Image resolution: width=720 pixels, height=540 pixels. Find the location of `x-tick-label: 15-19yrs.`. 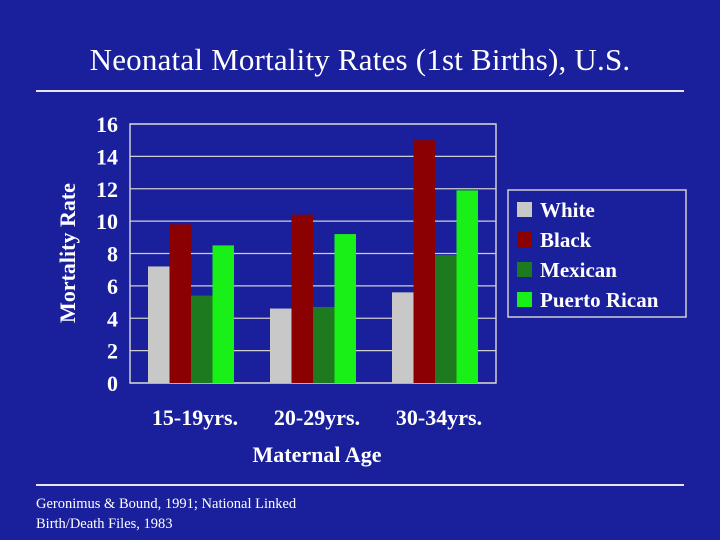

x-tick-label: 15-19yrs. is located at coordinates (195, 417).